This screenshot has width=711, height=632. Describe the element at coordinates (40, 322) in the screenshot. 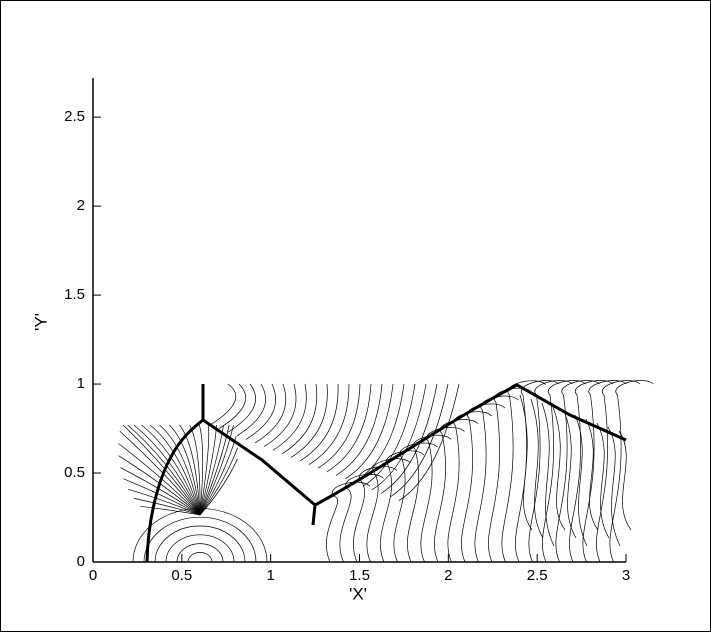

I see `y-axis-title: 'Y'` at that location.